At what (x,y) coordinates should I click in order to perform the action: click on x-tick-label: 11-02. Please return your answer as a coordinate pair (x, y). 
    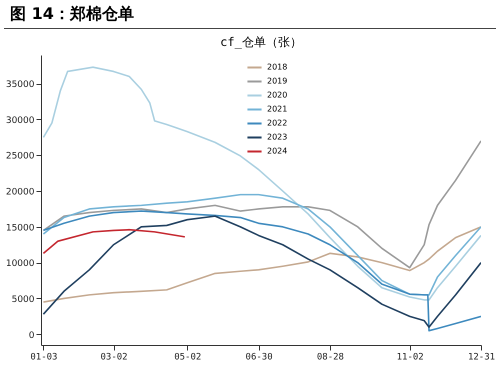
    Looking at the image, I should click on (410, 357).